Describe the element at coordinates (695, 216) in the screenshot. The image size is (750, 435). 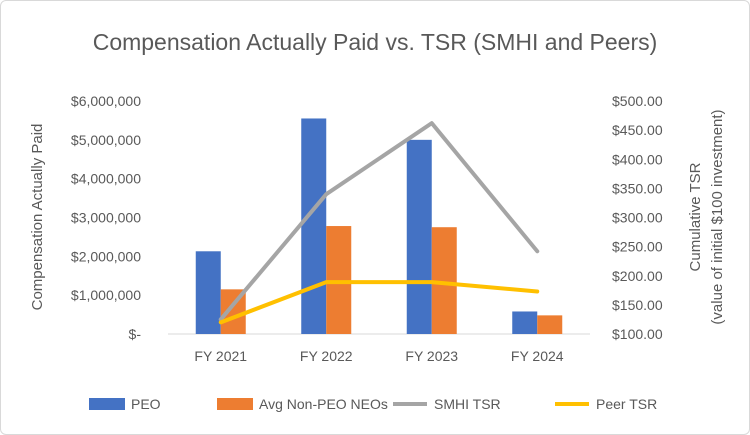
I see `y-axis-label-right-line1: Cumulative TSR` at that location.